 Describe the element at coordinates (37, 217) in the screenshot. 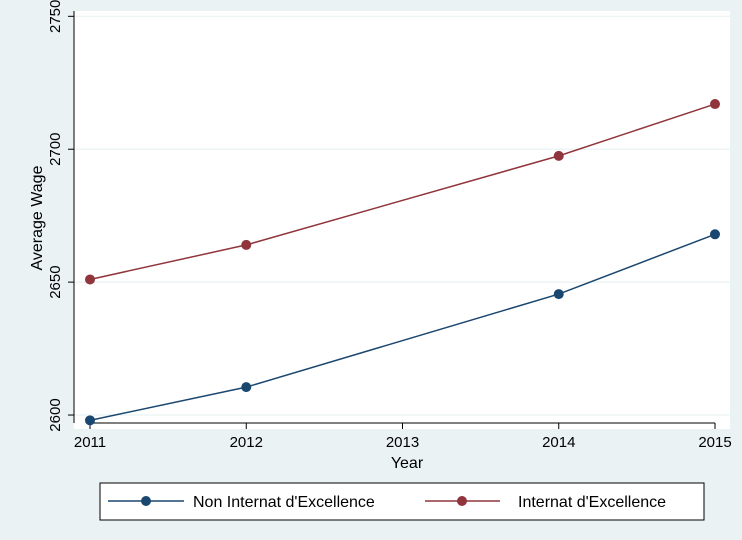

I see `y-axis-title: Average Wage` at that location.